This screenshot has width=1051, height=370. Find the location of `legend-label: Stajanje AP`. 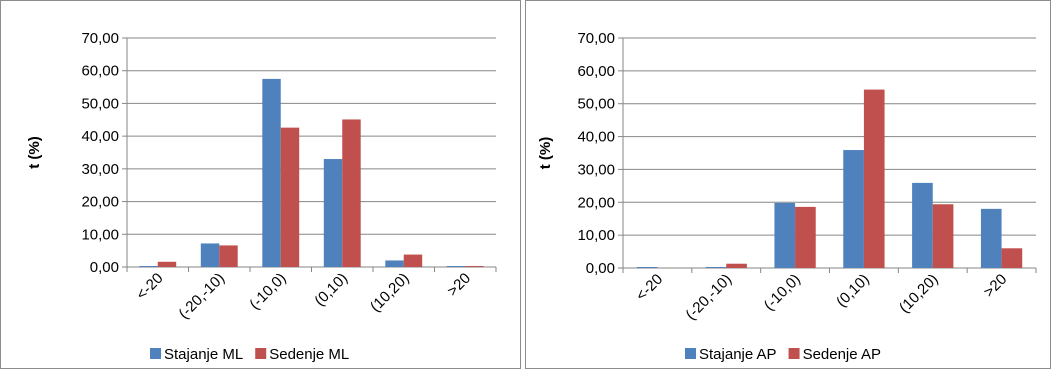

legend-label: Stajanje AP is located at coordinates (738, 354).